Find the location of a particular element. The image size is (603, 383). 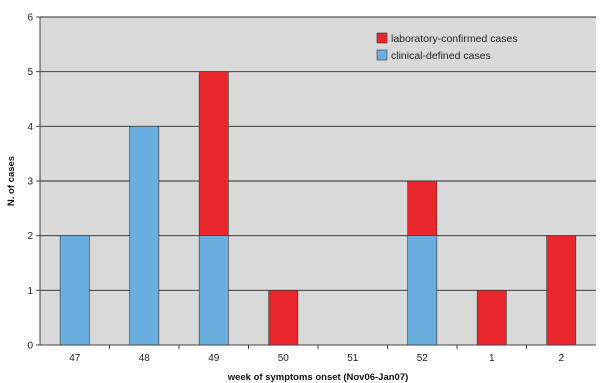

legend-label-laboratory: laboratory-confirmed cases is located at coordinates (454, 39).